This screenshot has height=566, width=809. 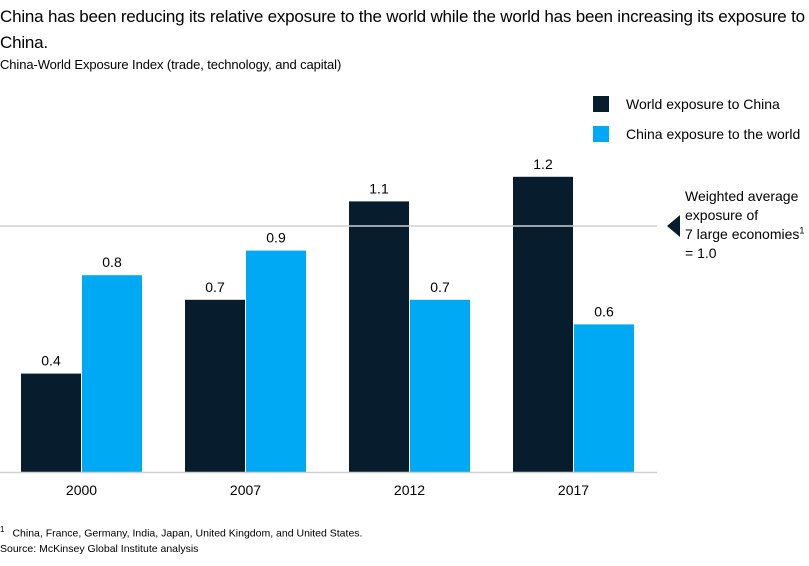 What do you see at coordinates (215, 385) in the screenshot?
I see `bar-world-exposure-2007` at bounding box center [215, 385].